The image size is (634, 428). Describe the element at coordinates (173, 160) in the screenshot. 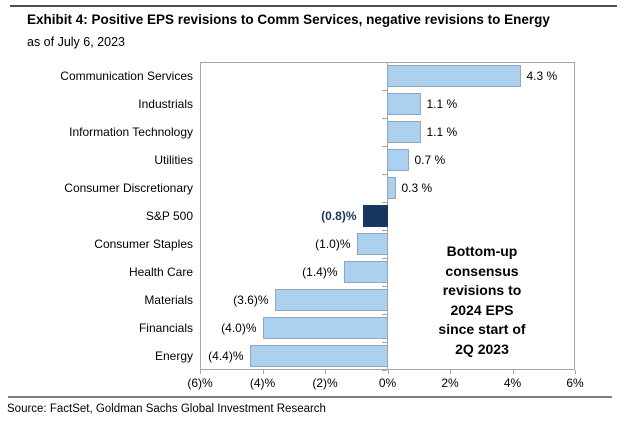

I see `category-label-utilities: Utilities` at that location.